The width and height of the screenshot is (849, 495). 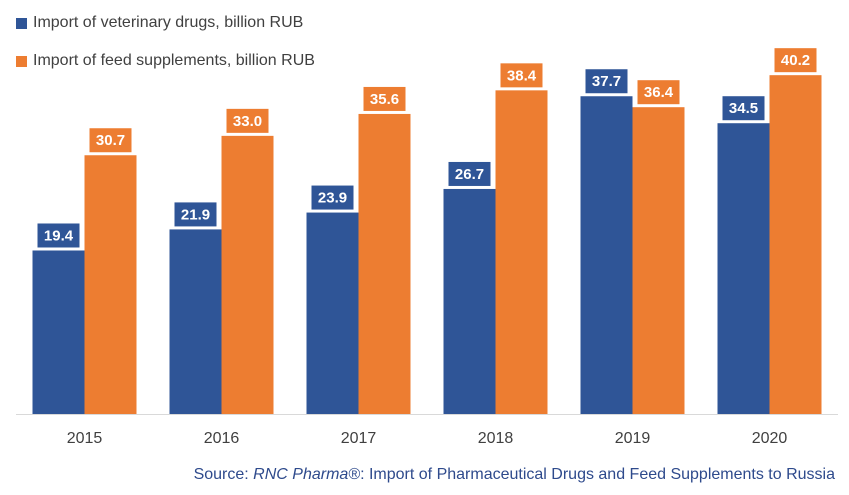 I want to click on data-label-box-feed-supplements-2015, so click(x=110, y=140).